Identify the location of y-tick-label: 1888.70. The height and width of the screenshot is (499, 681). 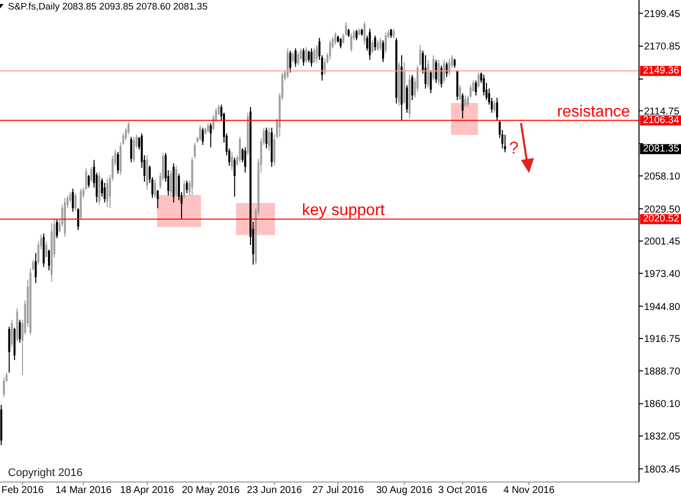
(662, 372).